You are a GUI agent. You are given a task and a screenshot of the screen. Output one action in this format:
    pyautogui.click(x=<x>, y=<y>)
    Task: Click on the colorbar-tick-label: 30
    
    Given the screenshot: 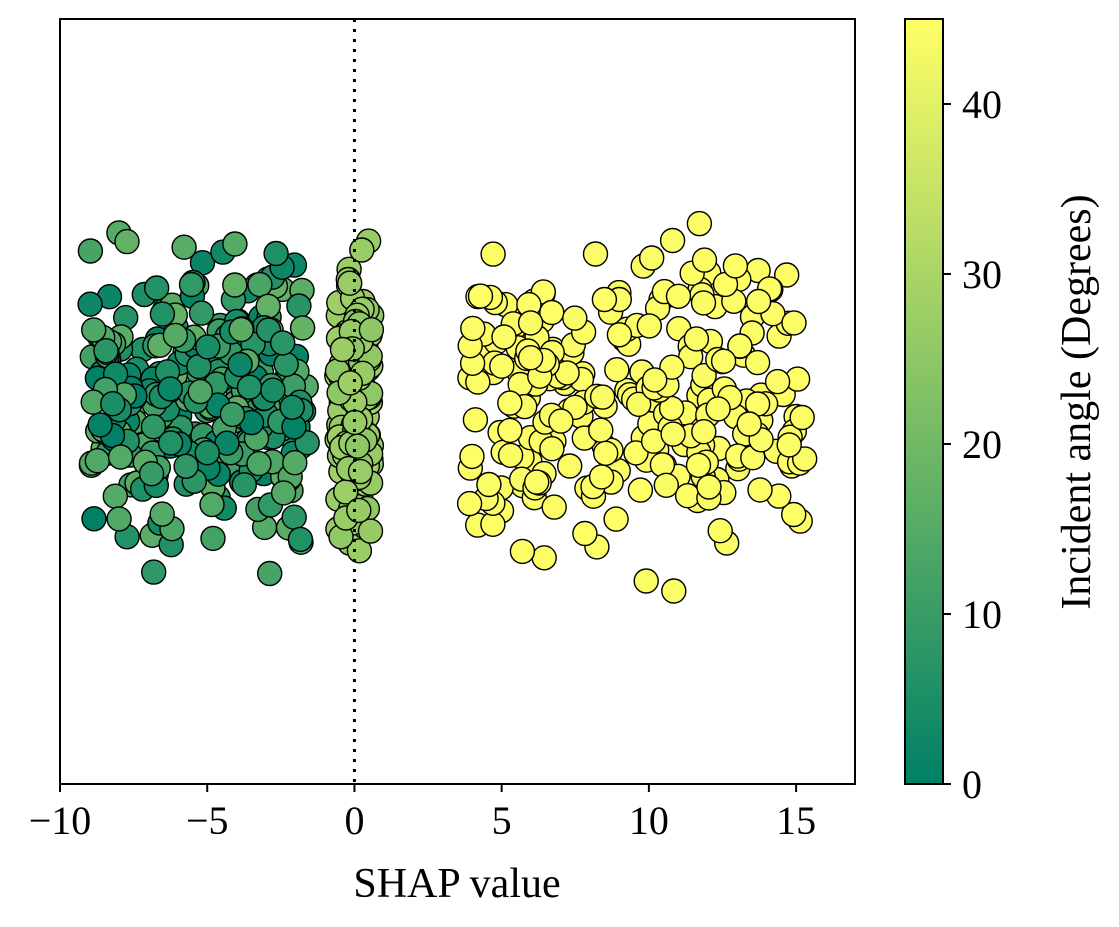 What is the action you would take?
    pyautogui.click(x=982, y=274)
    